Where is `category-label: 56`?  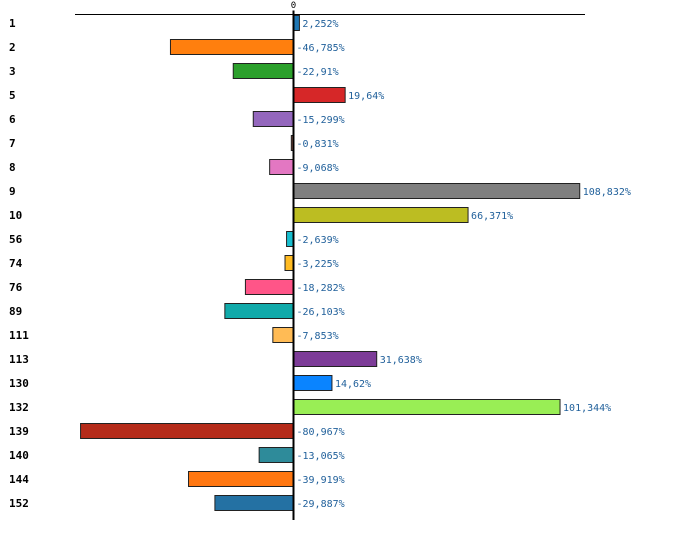
category-label: 56 is located at coordinates (16, 239).